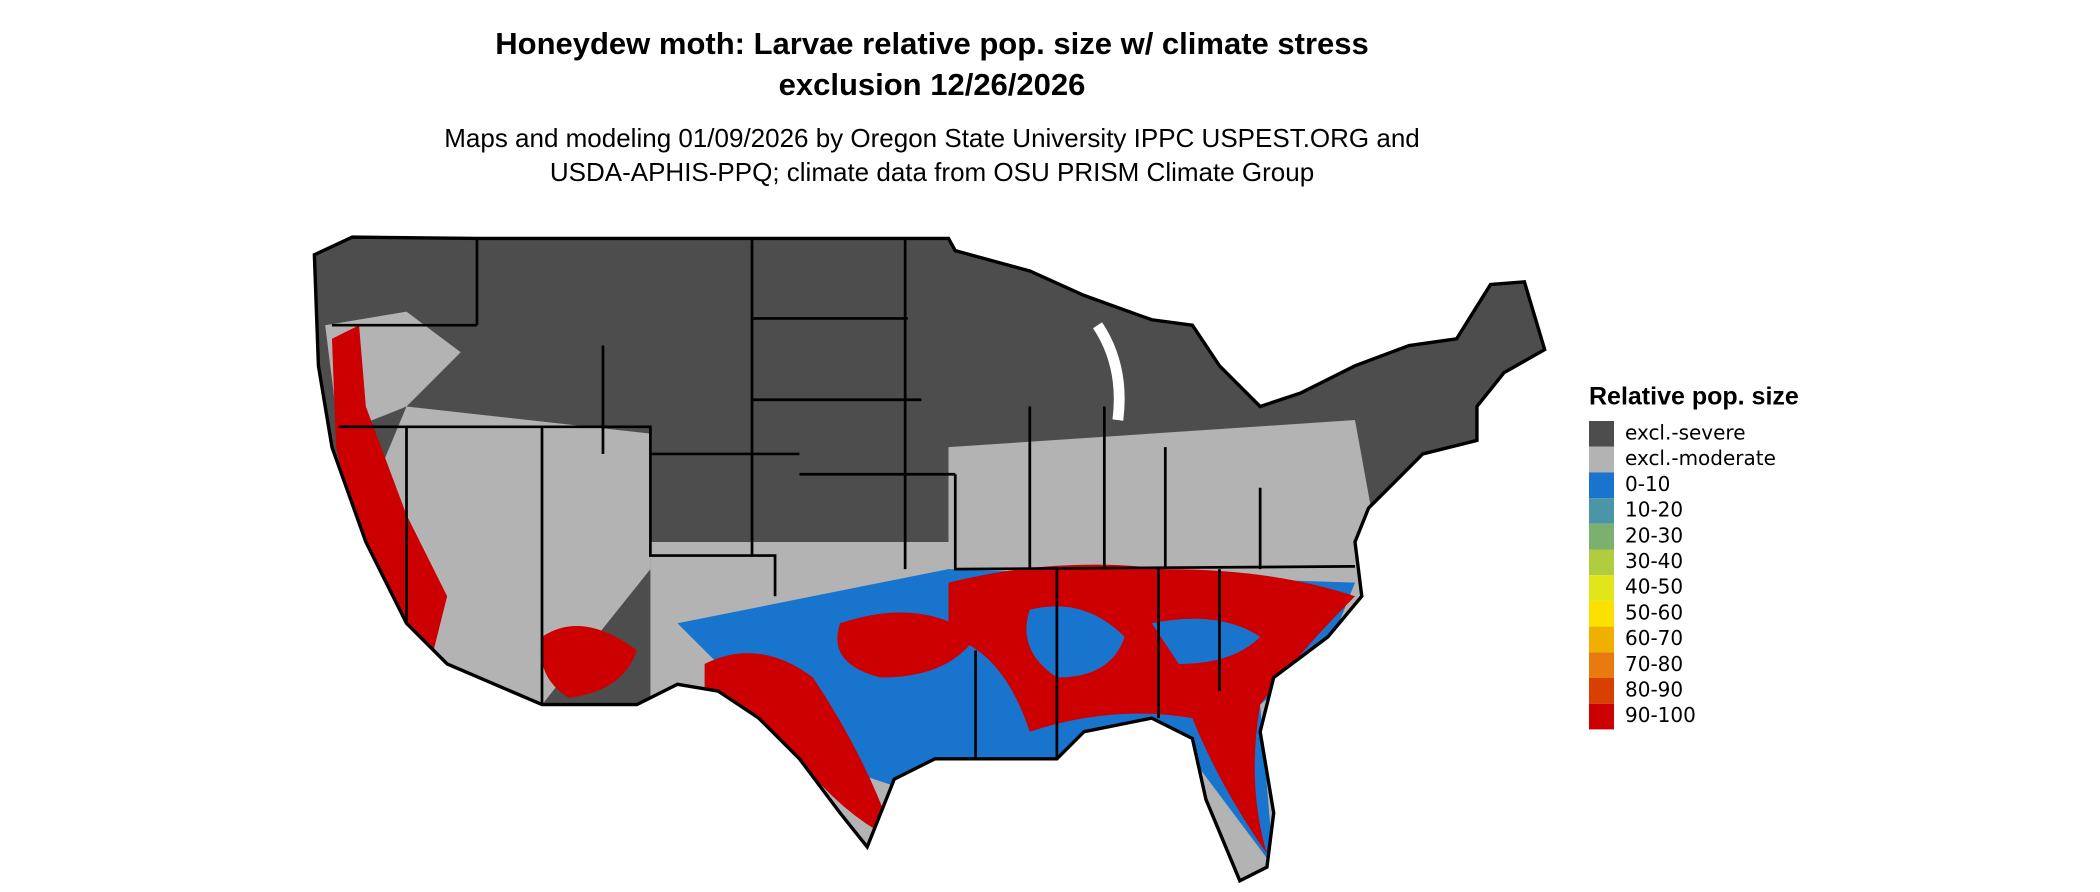 This screenshot has height=892, width=2100. What do you see at coordinates (1654, 535) in the screenshot?
I see `legend-label: 20-30` at bounding box center [1654, 535].